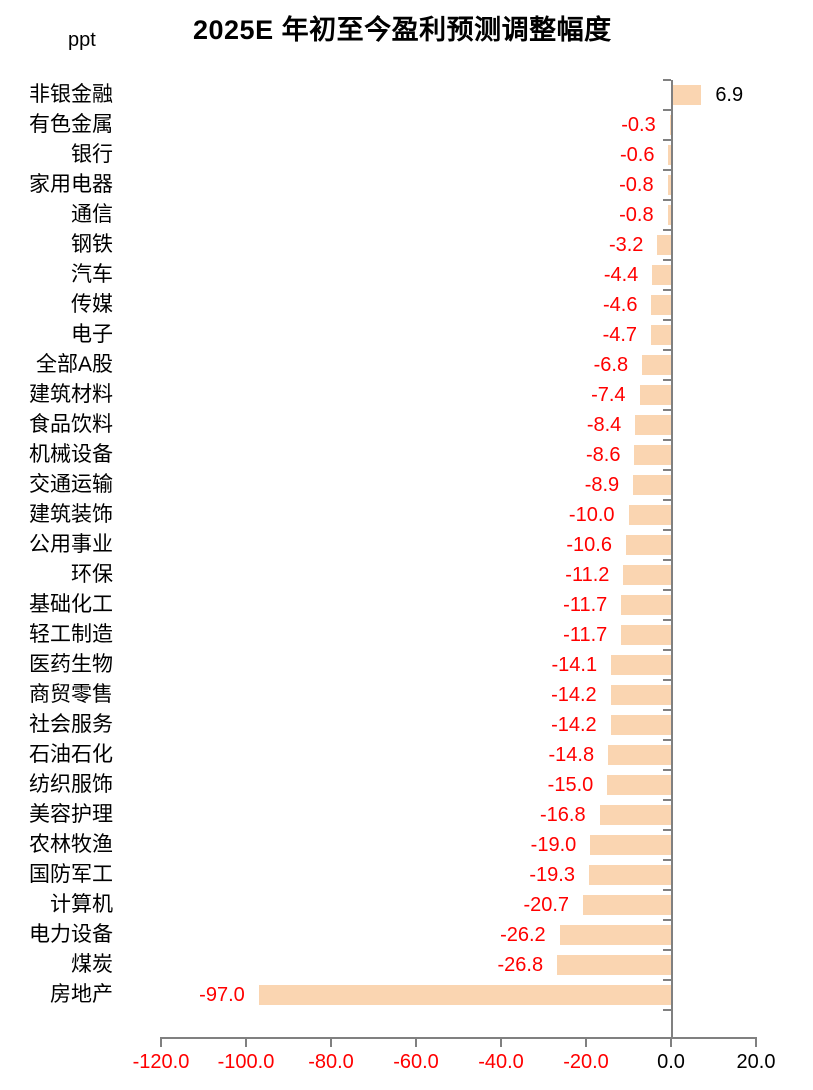  What do you see at coordinates (620, 335) in the screenshot?
I see `value-label: -4.7` at bounding box center [620, 335].